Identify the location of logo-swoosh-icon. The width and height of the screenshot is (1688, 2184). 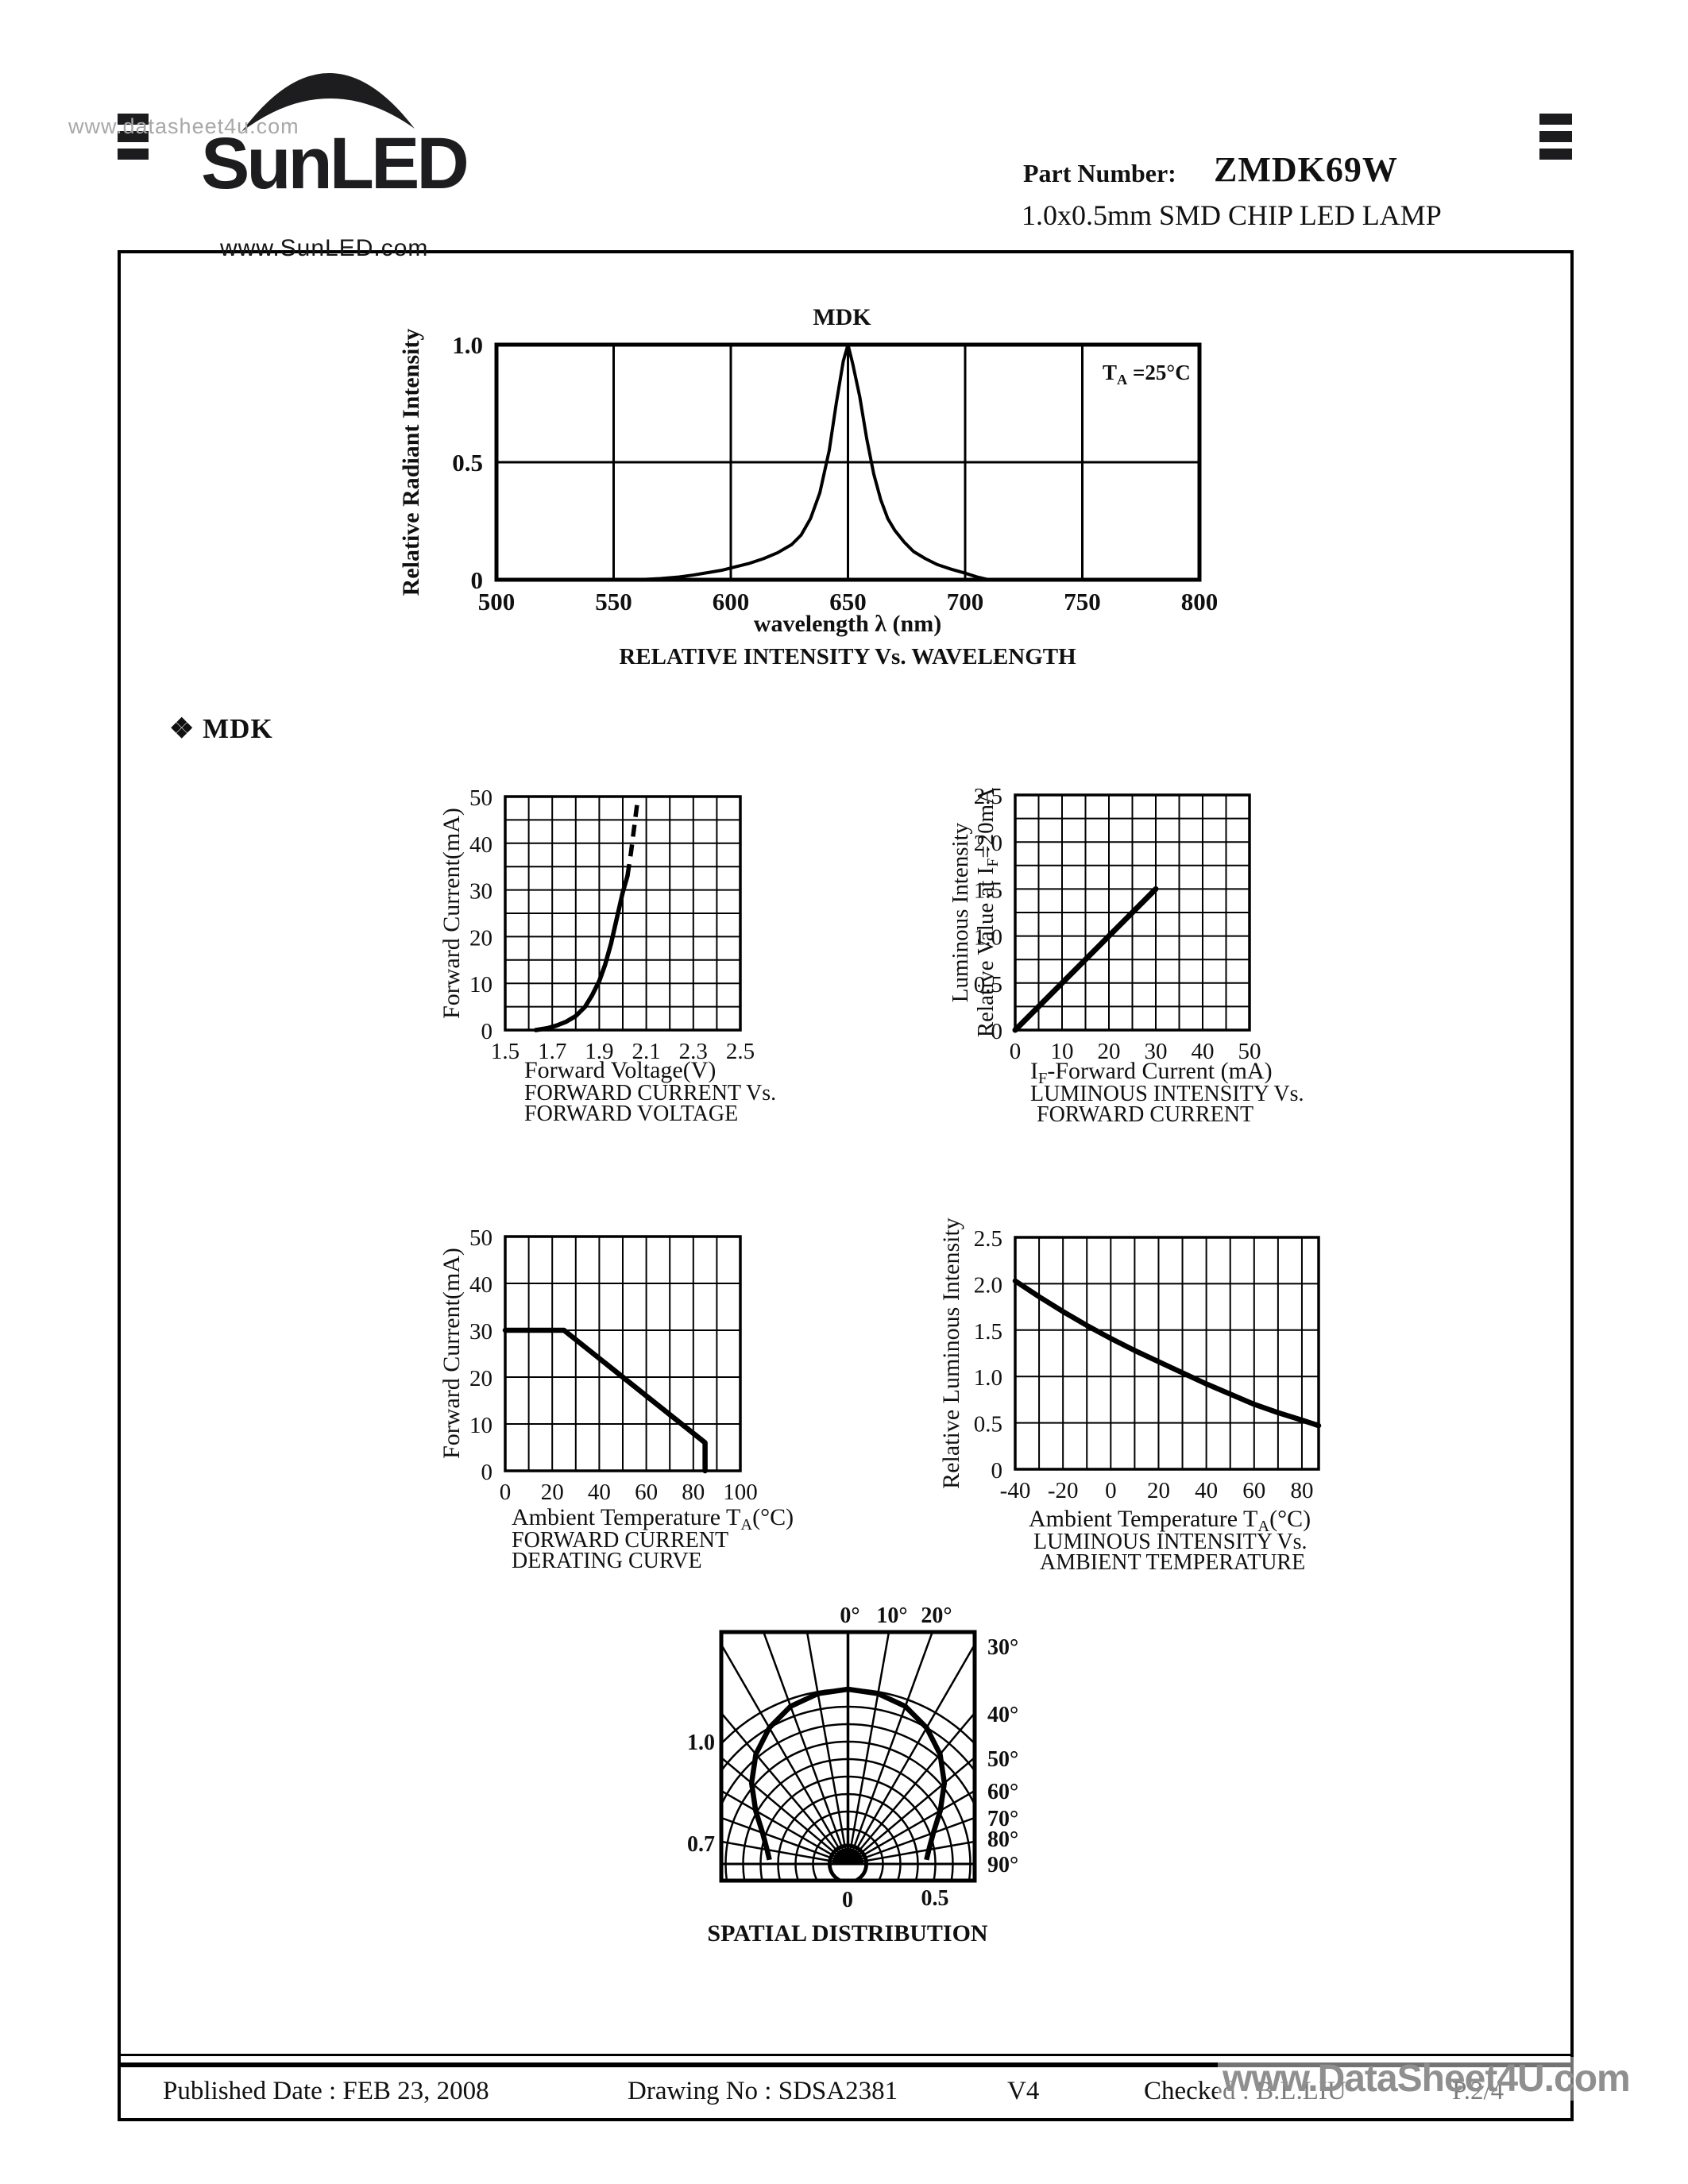
(328, 102).